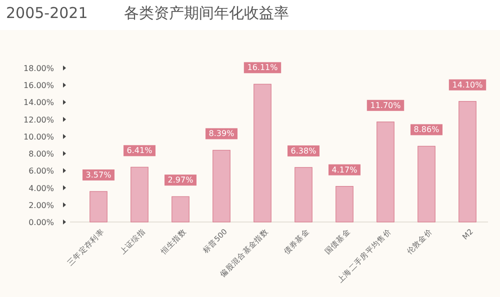  I want to click on y-tick-label: 8.00%, so click(41, 154).